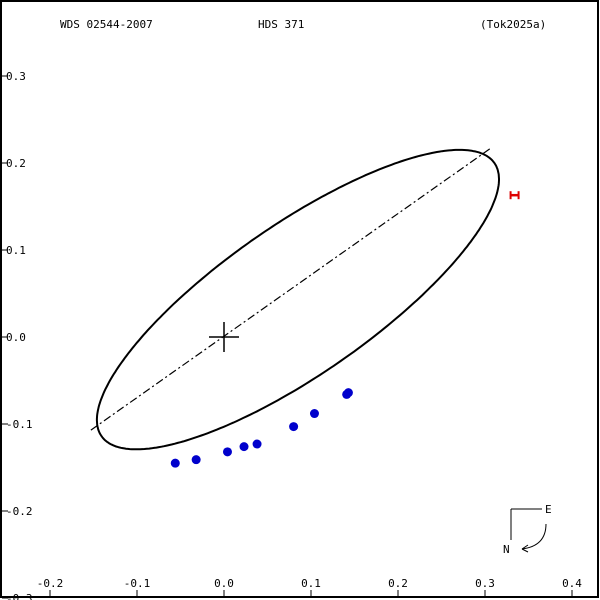 The width and height of the screenshot is (600, 600). I want to click on outlier-points, so click(514, 195).